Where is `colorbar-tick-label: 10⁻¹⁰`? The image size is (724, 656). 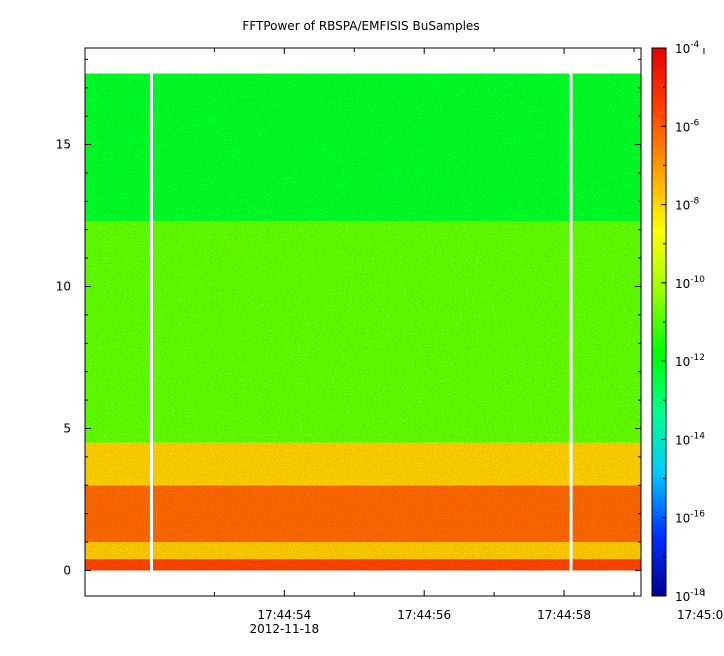
colorbar-tick-label: 10⁻¹⁰ is located at coordinates (690, 283).